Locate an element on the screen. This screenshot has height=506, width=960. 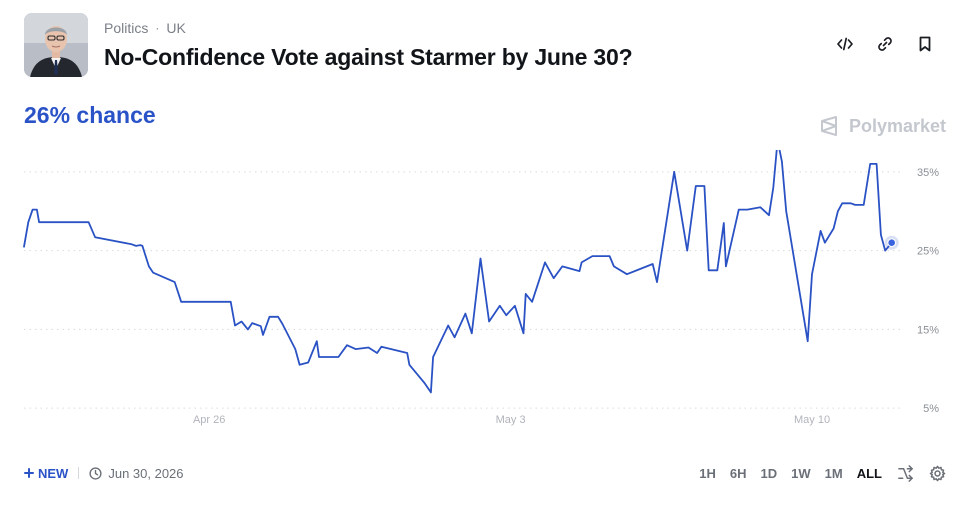
clock-icon is located at coordinates (95, 473).